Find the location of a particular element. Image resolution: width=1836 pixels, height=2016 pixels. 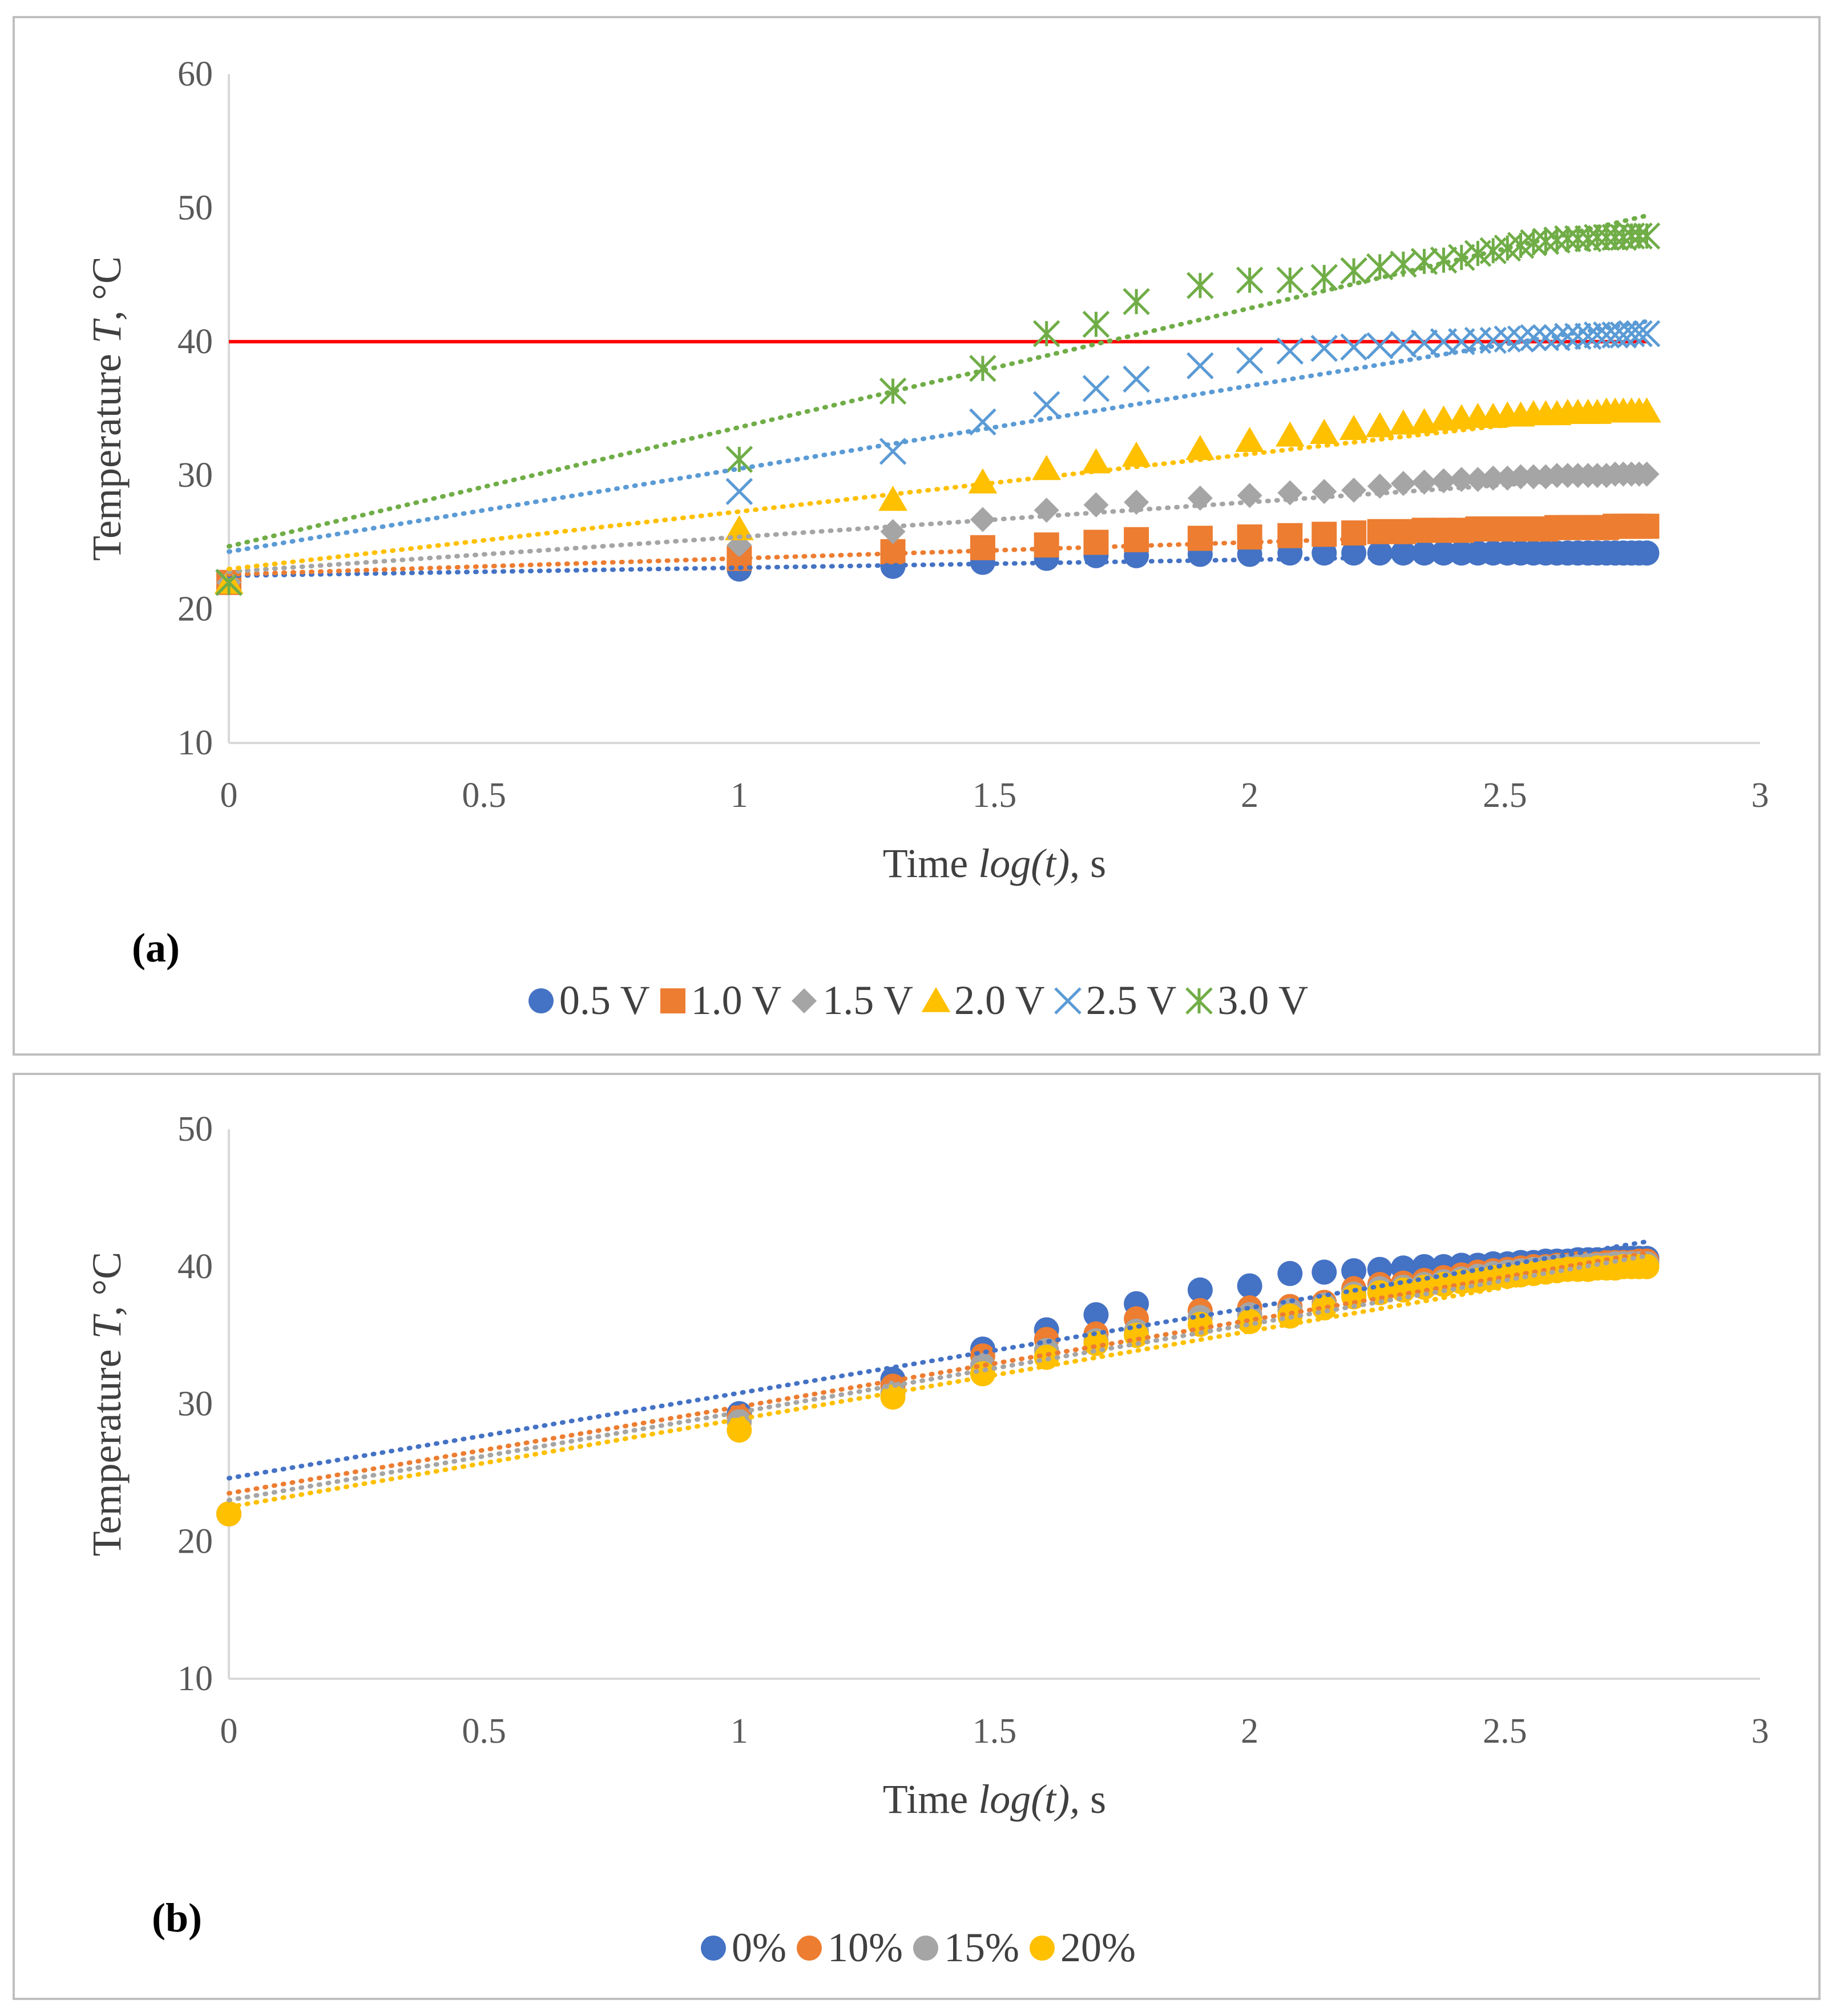

legend-item: 0.5 V is located at coordinates (587, 1001).